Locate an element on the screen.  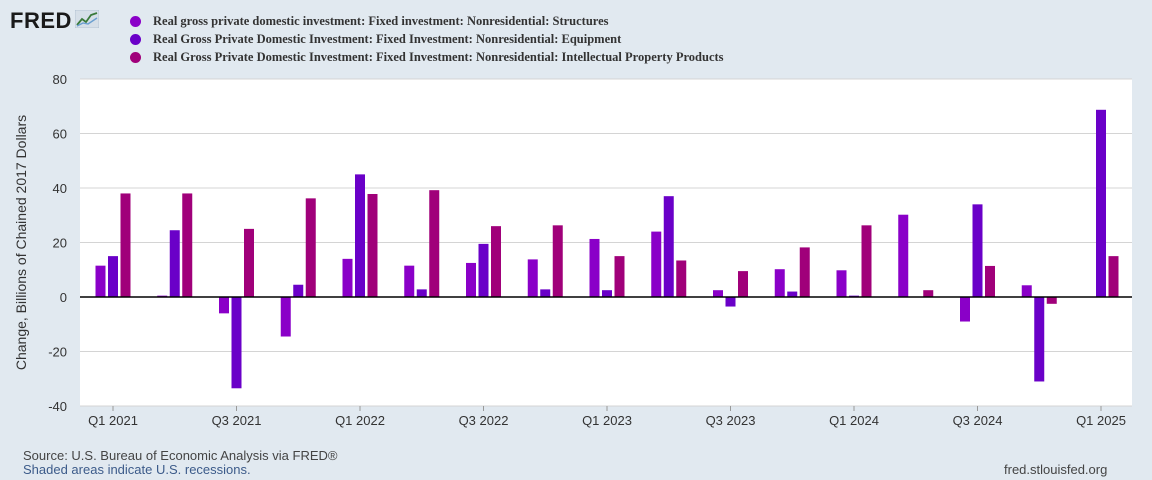
legend-swatch-ipp is located at coordinates (135, 57).